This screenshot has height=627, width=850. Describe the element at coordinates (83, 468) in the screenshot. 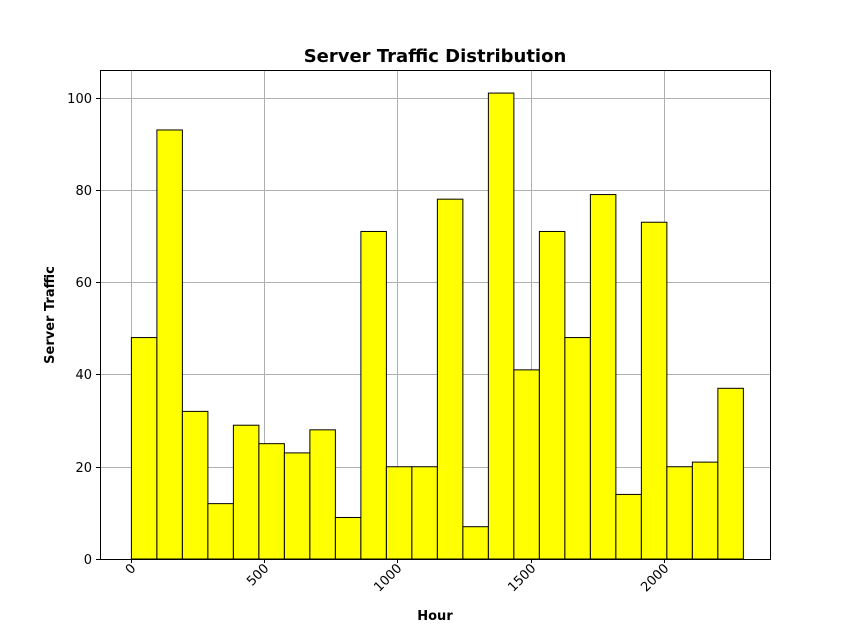

I see `y-tick-label: 20` at that location.